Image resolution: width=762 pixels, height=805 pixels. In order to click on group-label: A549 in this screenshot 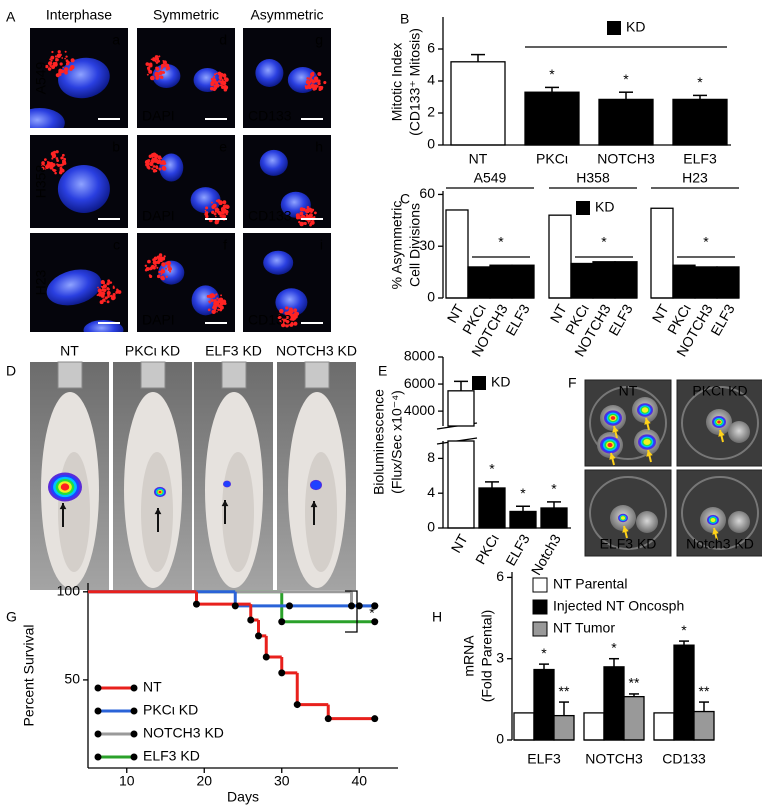, I will do `click(490, 178)`.